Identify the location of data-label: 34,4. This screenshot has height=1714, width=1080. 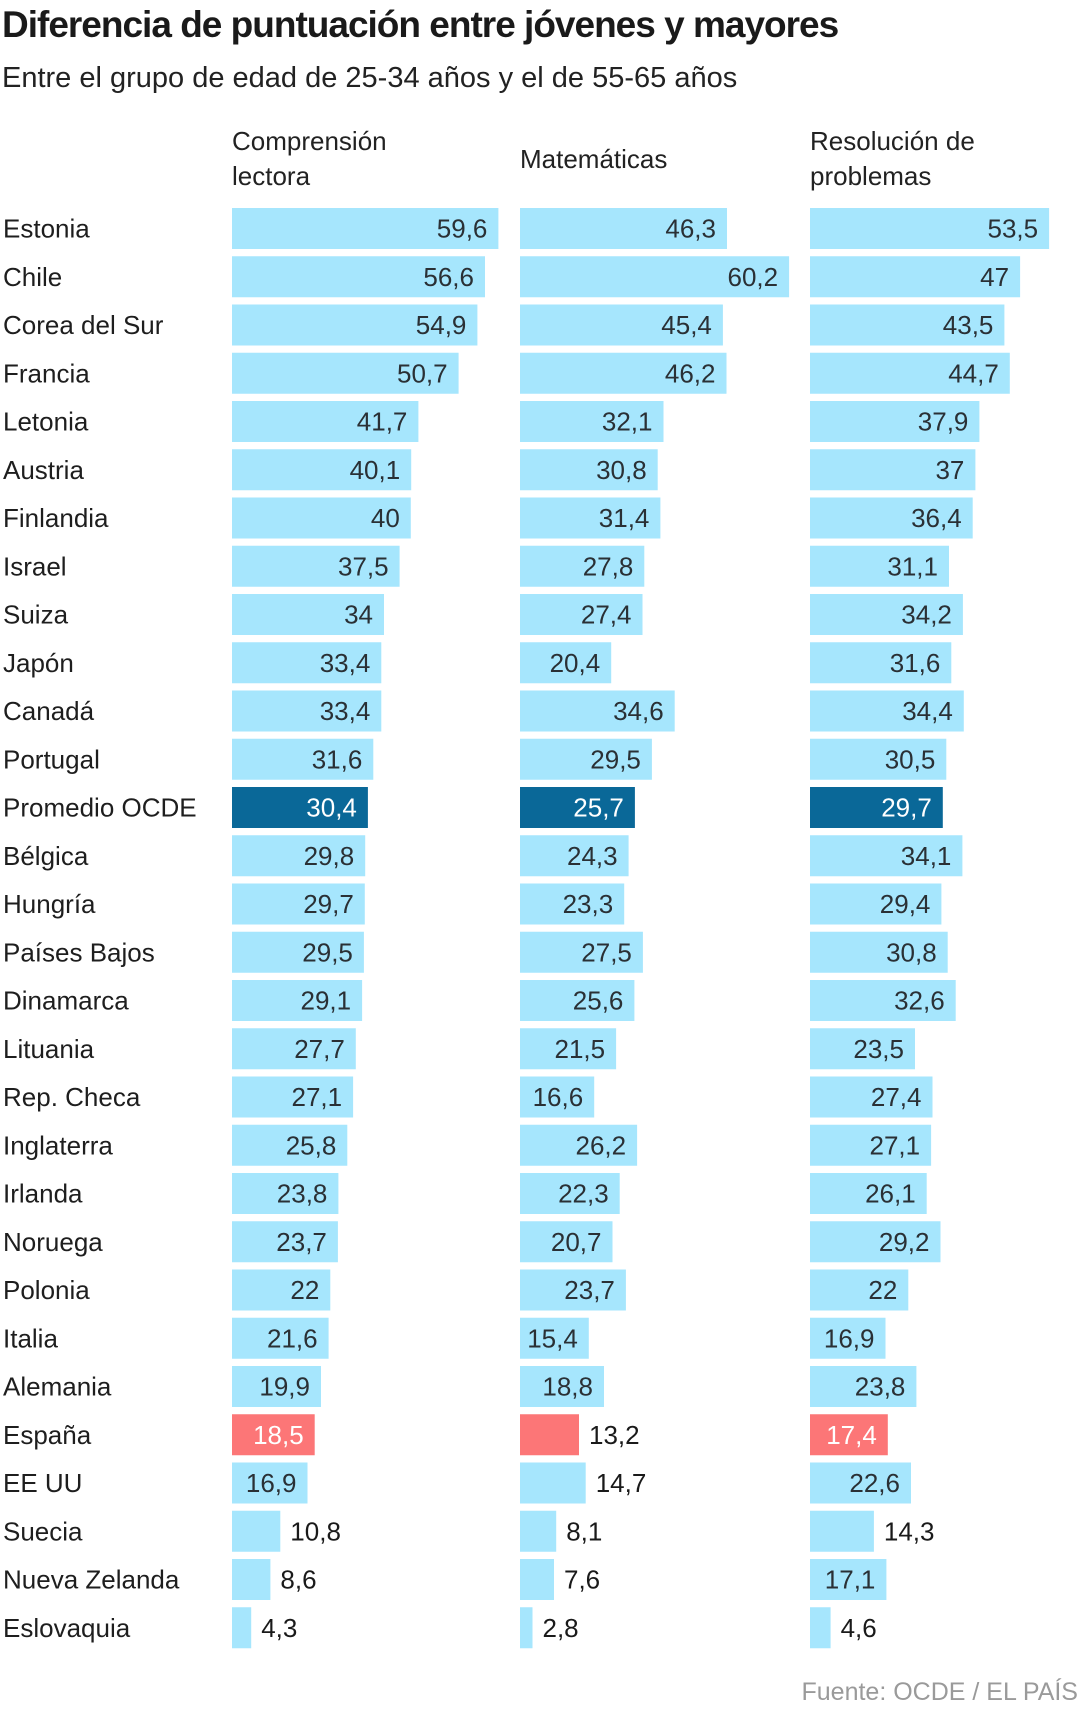
(927, 711).